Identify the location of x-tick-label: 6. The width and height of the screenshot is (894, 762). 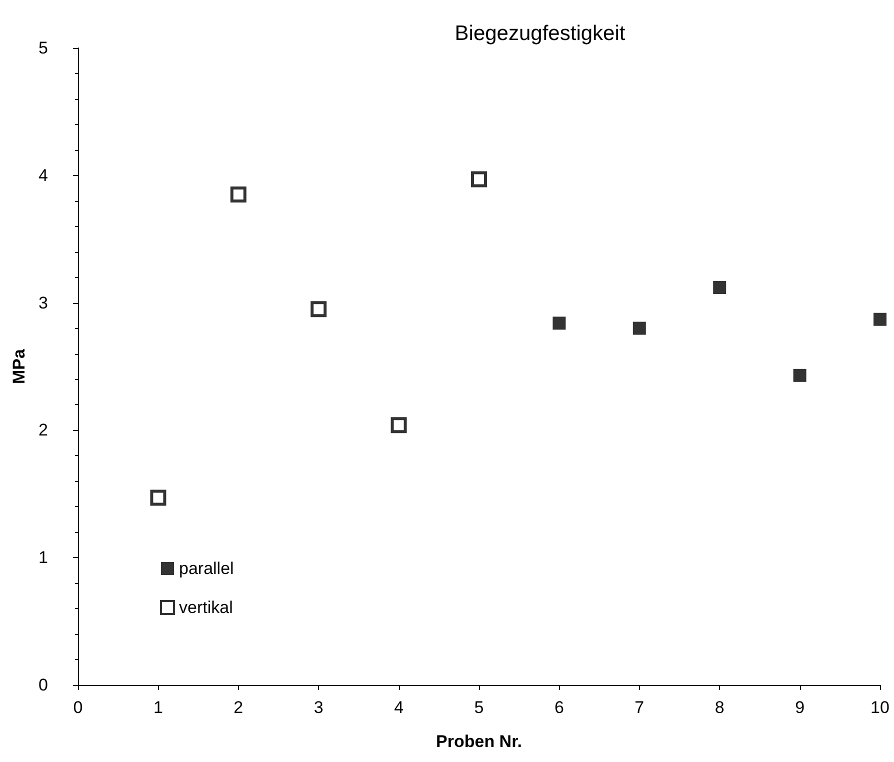
(559, 707).